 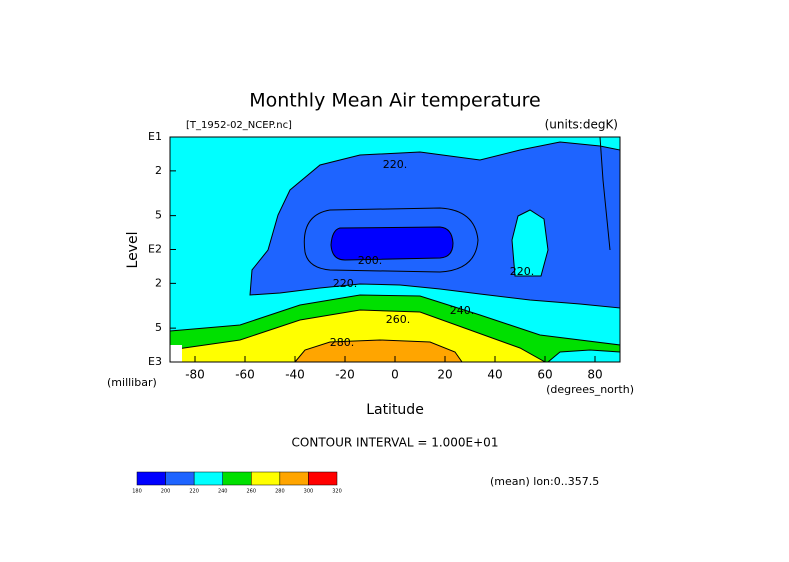 I want to click on x-units: (degrees_north), so click(x=590, y=389).